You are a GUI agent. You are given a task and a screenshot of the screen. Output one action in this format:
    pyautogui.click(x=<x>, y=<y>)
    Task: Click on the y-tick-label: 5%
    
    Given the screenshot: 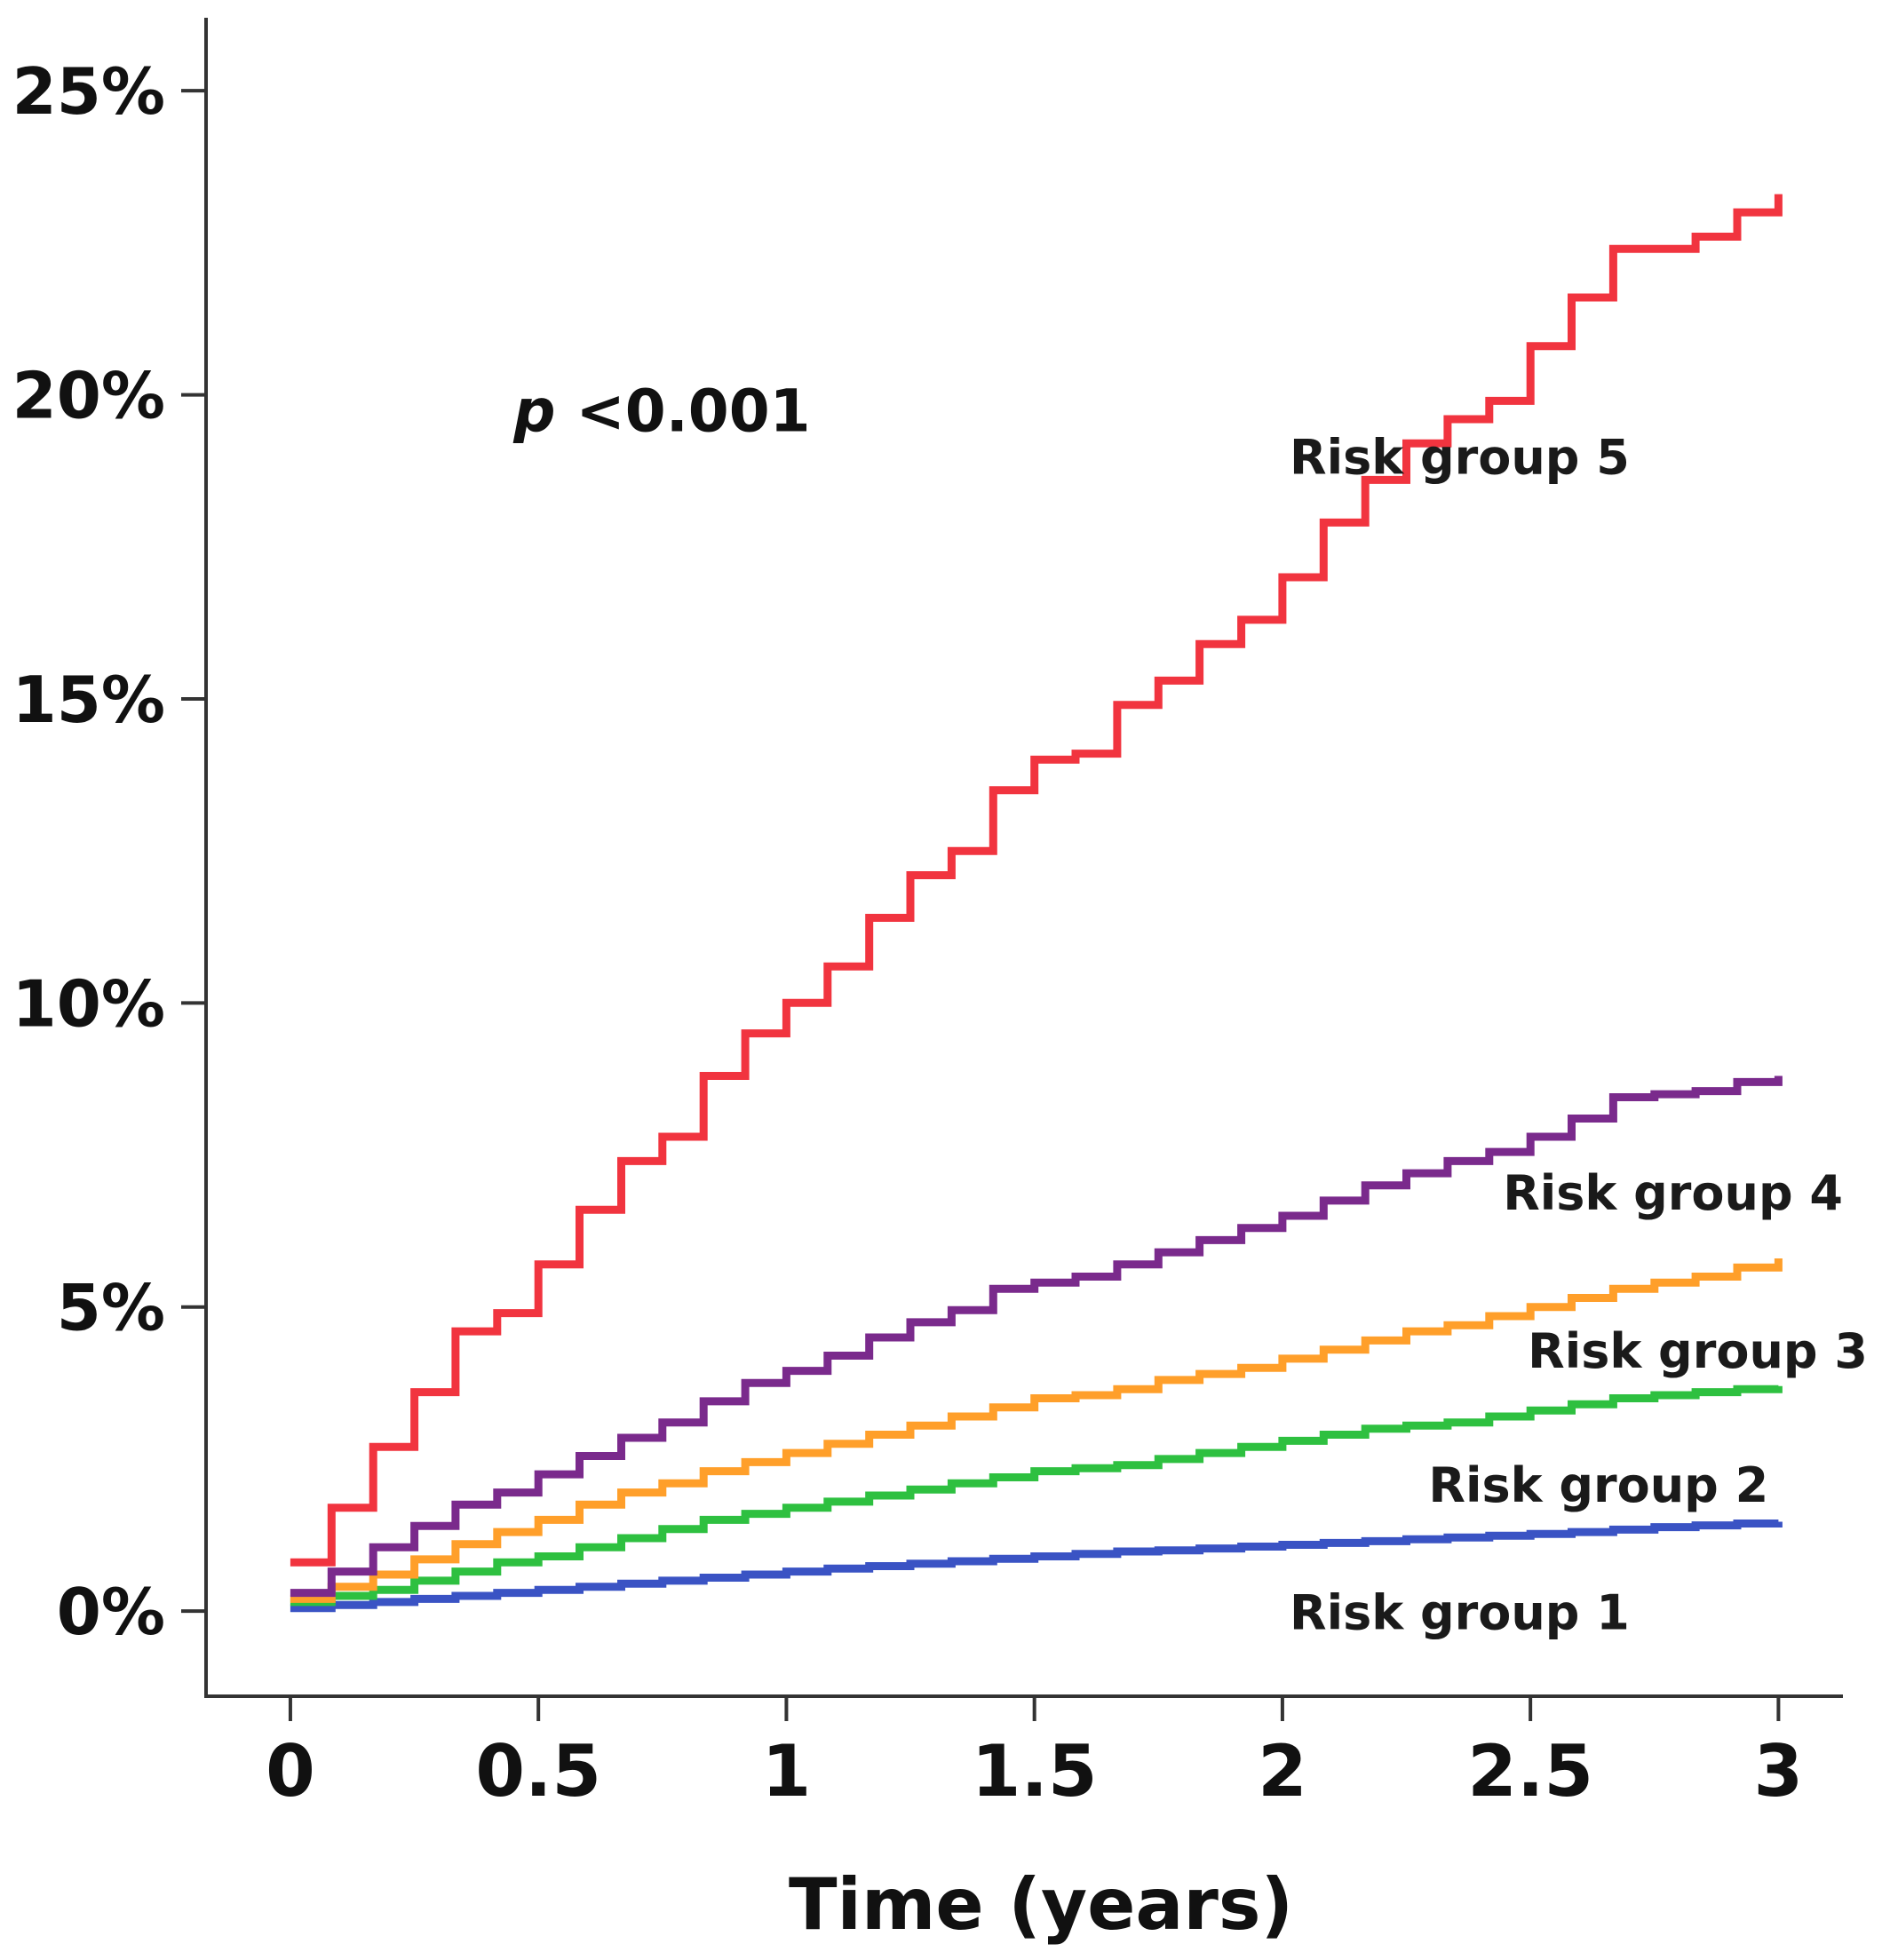 What is the action you would take?
    pyautogui.click(x=111, y=1308)
    